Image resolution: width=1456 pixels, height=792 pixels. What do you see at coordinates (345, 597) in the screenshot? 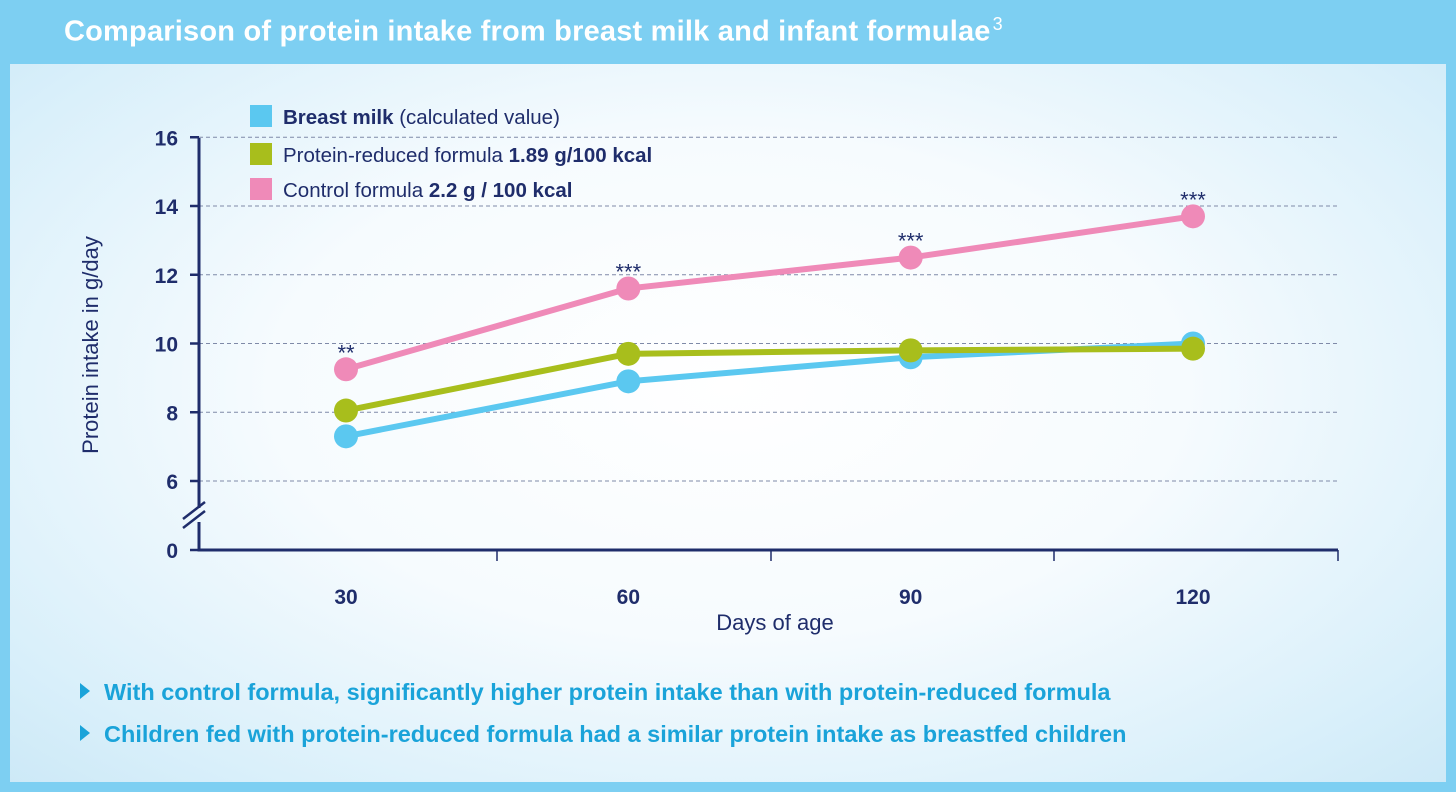
I see `x-tick-label: 30` at bounding box center [345, 597].